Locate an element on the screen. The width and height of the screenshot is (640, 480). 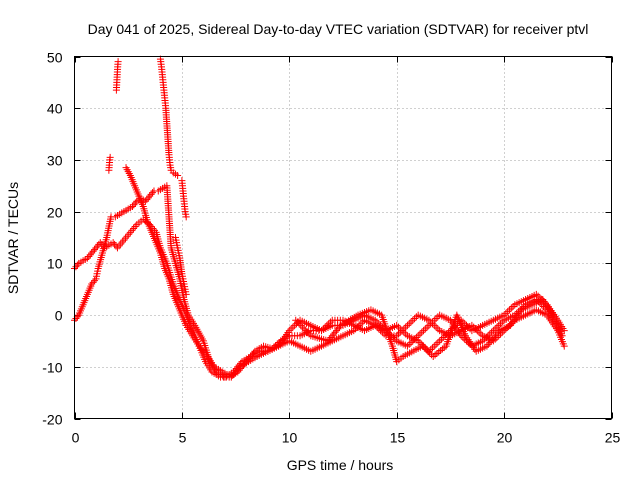
y-axis-title: SDTVAR / TECUs is located at coordinates (13, 238).